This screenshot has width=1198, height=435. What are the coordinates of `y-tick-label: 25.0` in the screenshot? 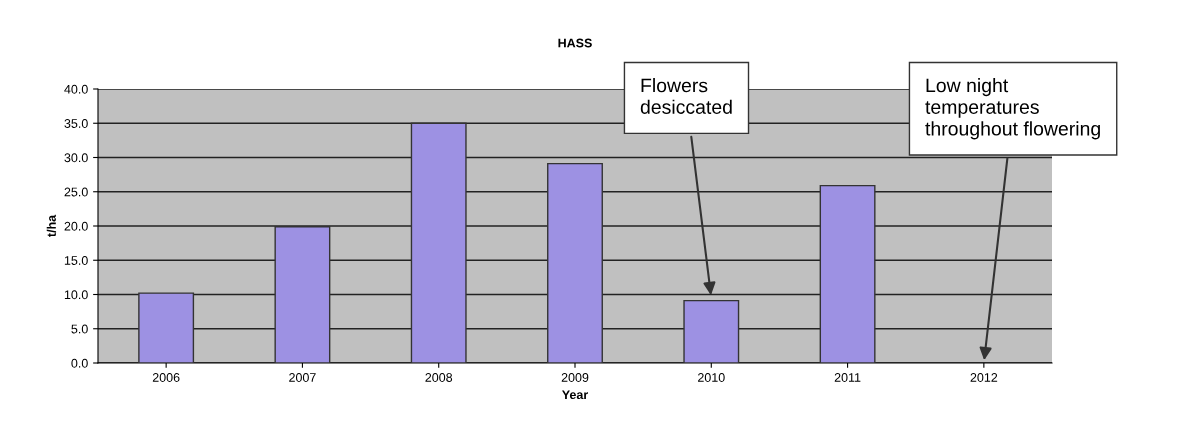 It's located at (76, 192).